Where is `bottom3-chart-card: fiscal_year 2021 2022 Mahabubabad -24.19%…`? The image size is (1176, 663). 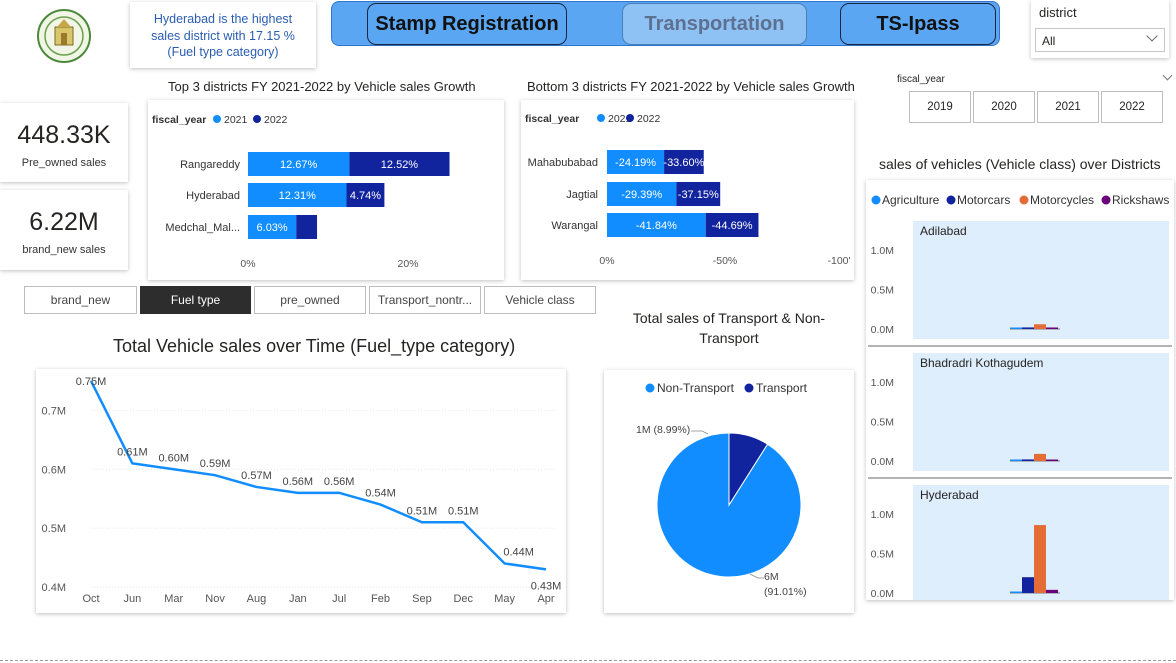 bottom3-chart-card: fiscal_year 2021 2022 Mahabubabad -24.19%… is located at coordinates (687, 190).